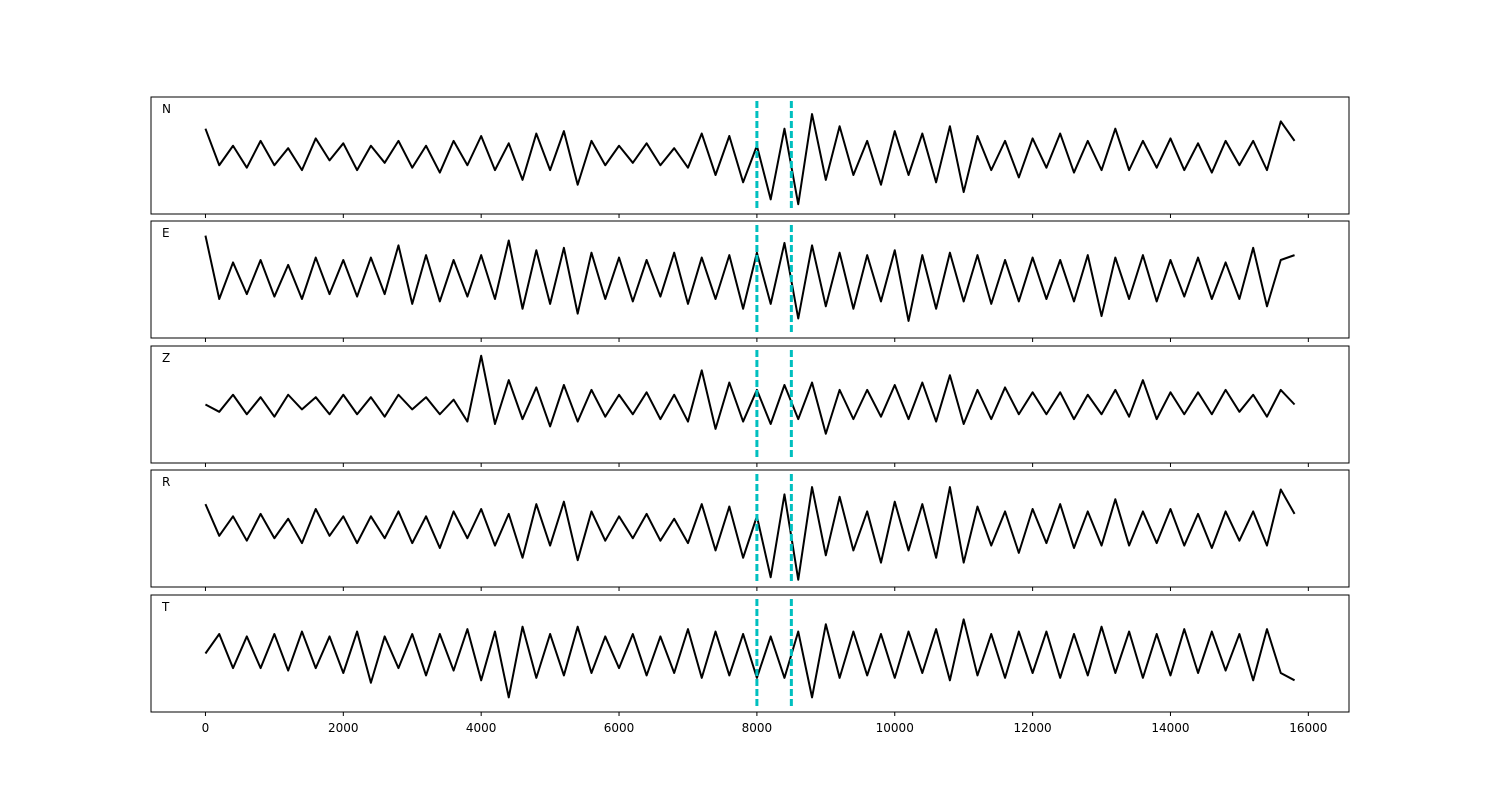 The image size is (1500, 800). Describe the element at coordinates (1170, 728) in the screenshot. I see `x-tick-label: 14000` at that location.